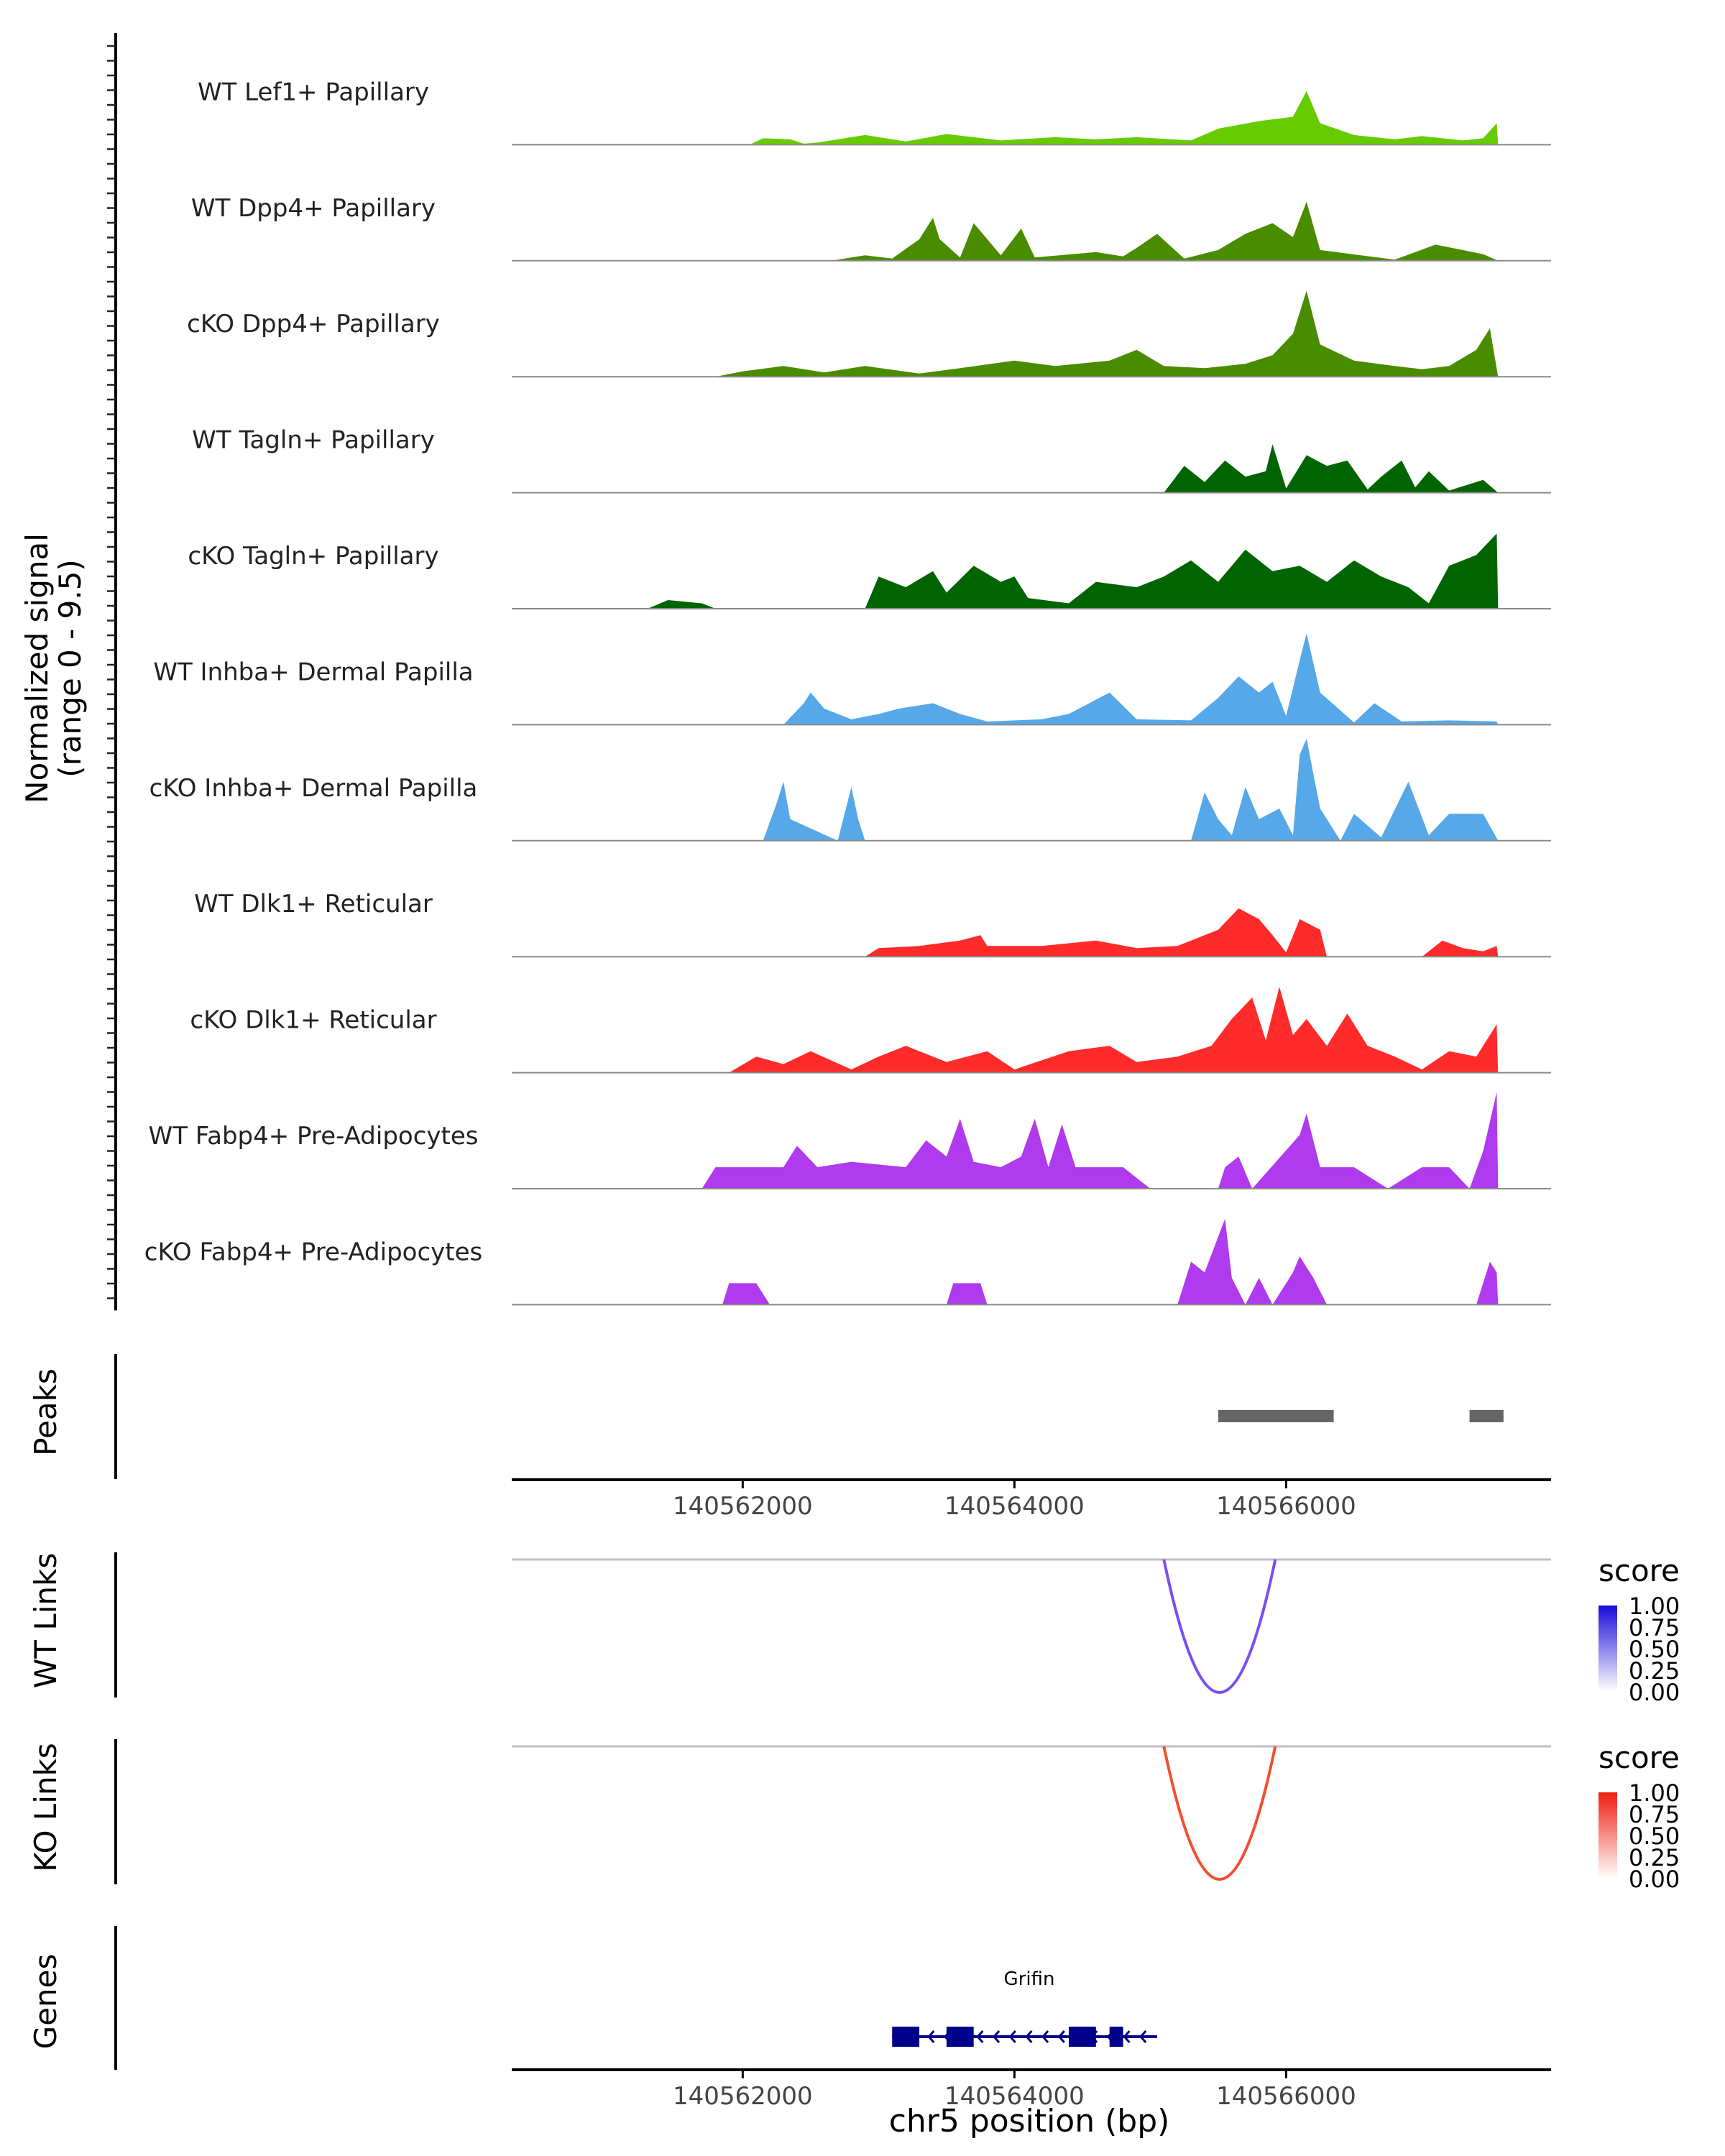  What do you see at coordinates (313, 92) in the screenshot?
I see `track-label: WT Lef1+ Papillary` at bounding box center [313, 92].